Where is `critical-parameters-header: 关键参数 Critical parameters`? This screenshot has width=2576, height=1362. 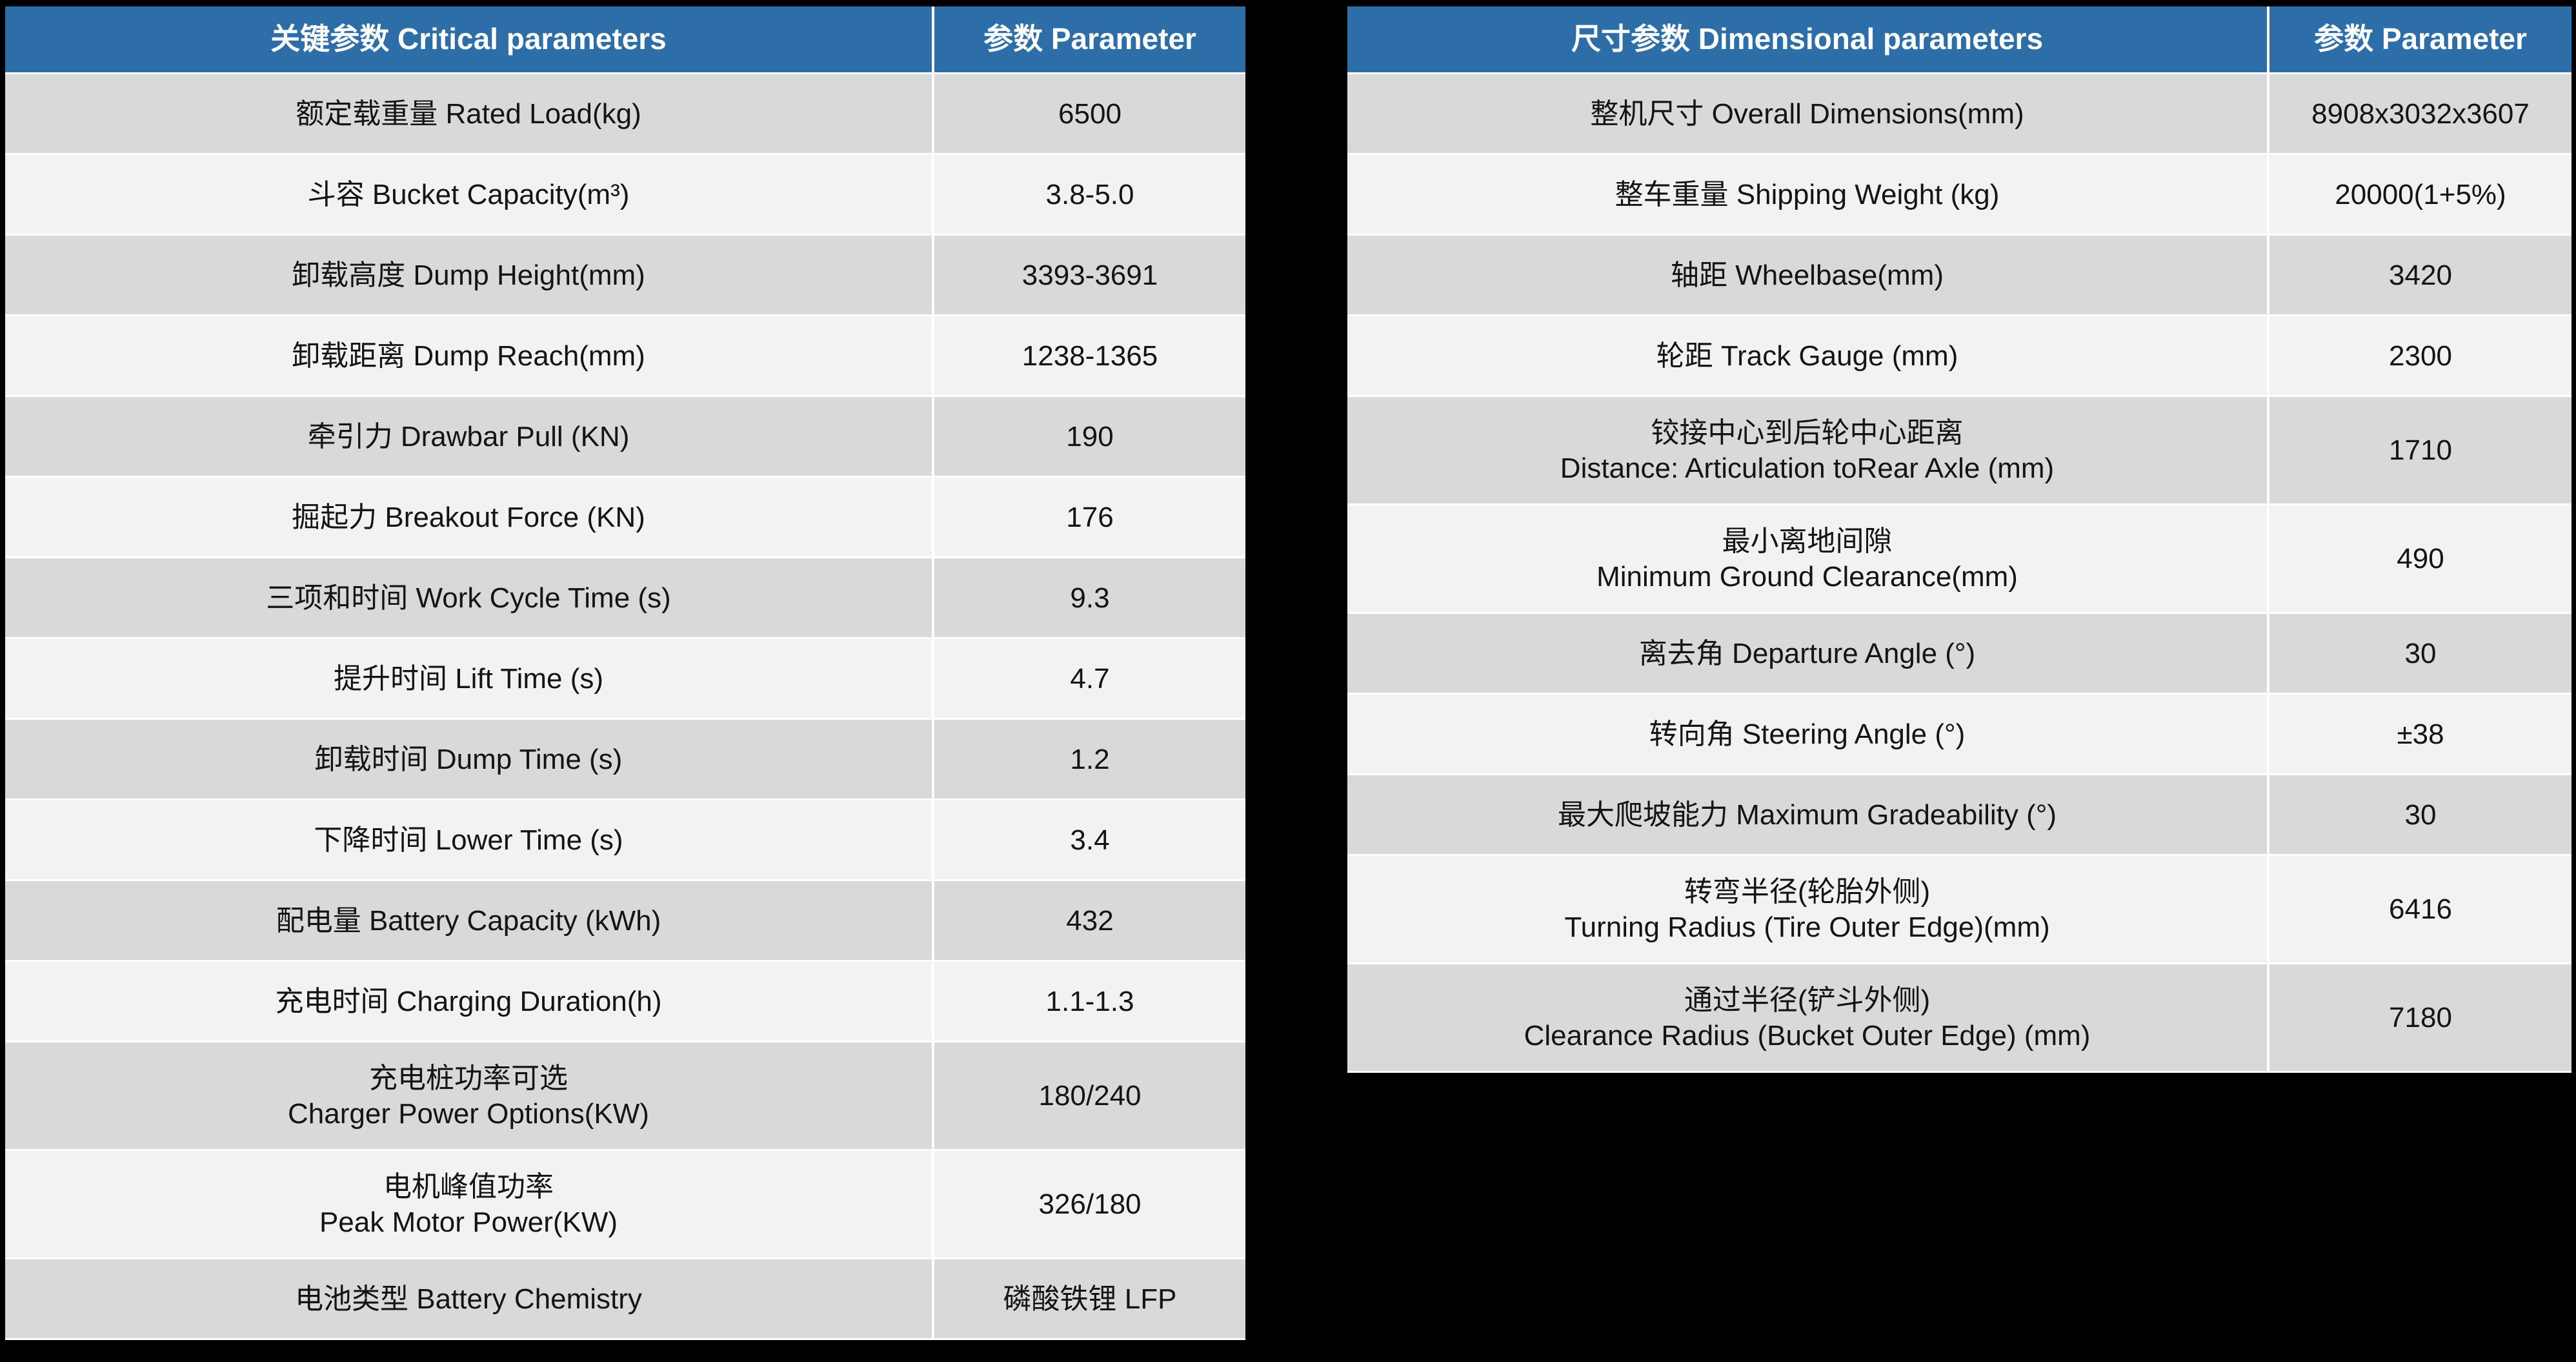
critical-parameters-header: 关键参数 Critical parameters is located at coordinates (469, 39).